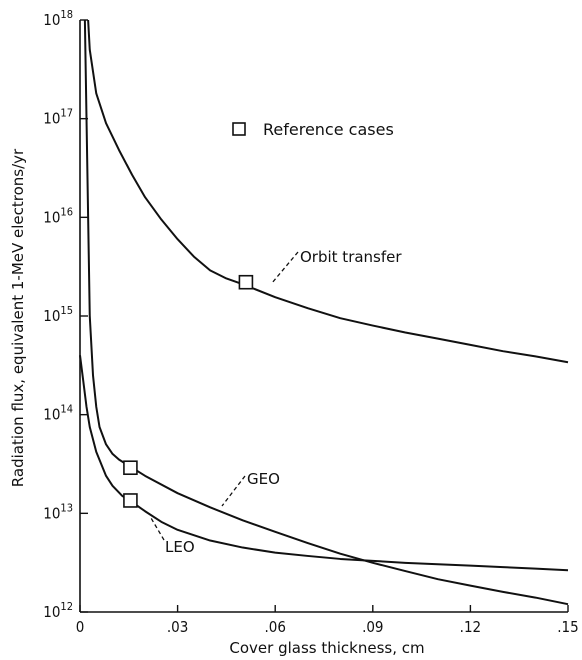 This screenshot has height=660, width=582. Describe the element at coordinates (80, 627) in the screenshot. I see `x-tick-label: 0` at that location.